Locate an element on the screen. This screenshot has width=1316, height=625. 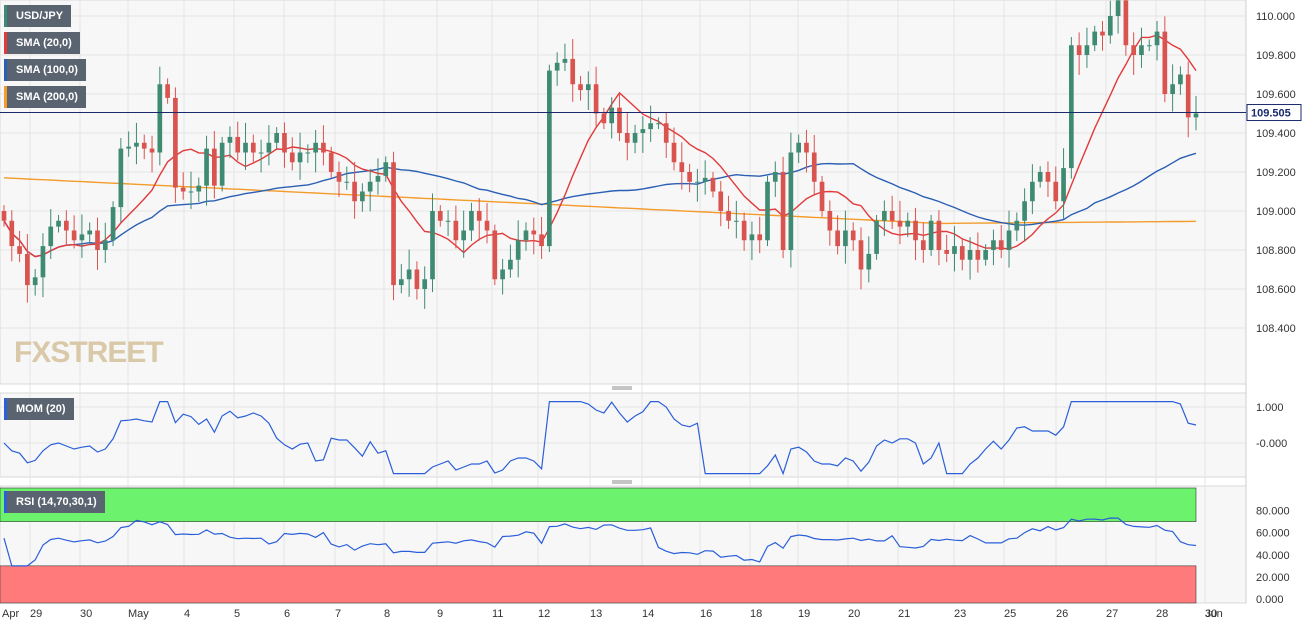
rsi-tick-label: 0.000 is located at coordinates (1270, 600).